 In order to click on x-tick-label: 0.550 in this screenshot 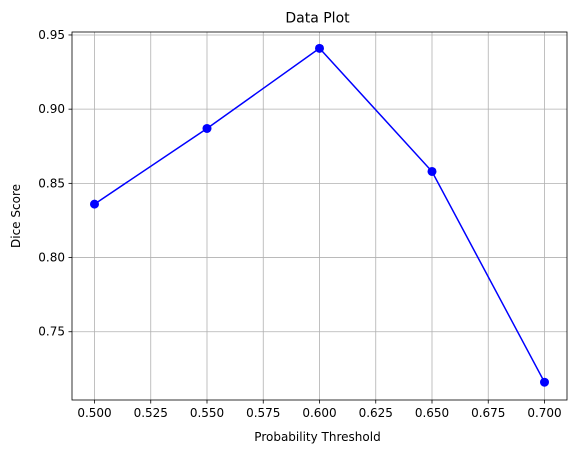, I will do `click(207, 413)`.